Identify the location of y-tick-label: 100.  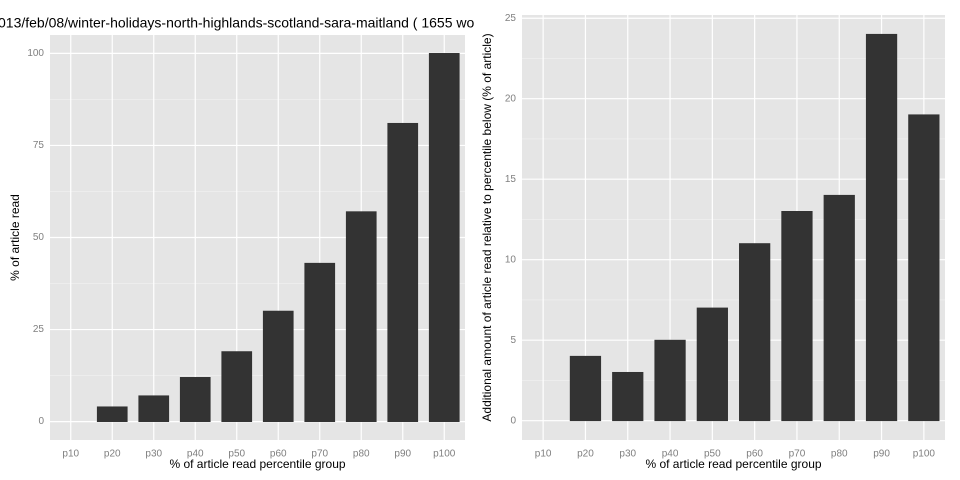
(35, 53).